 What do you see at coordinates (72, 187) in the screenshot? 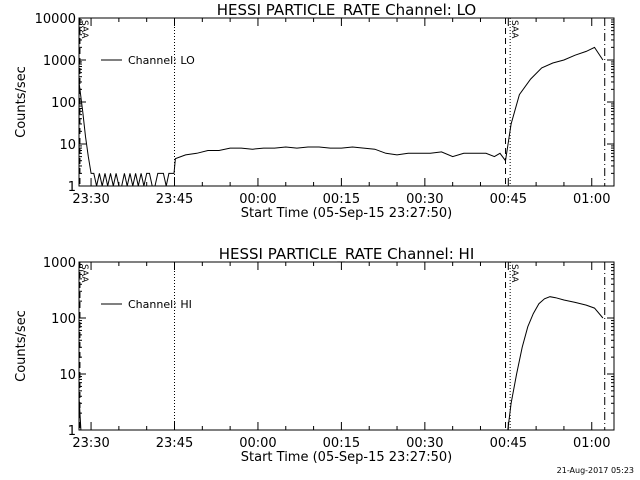
I see `panel-1-y-tick-label: 1` at bounding box center [72, 187].